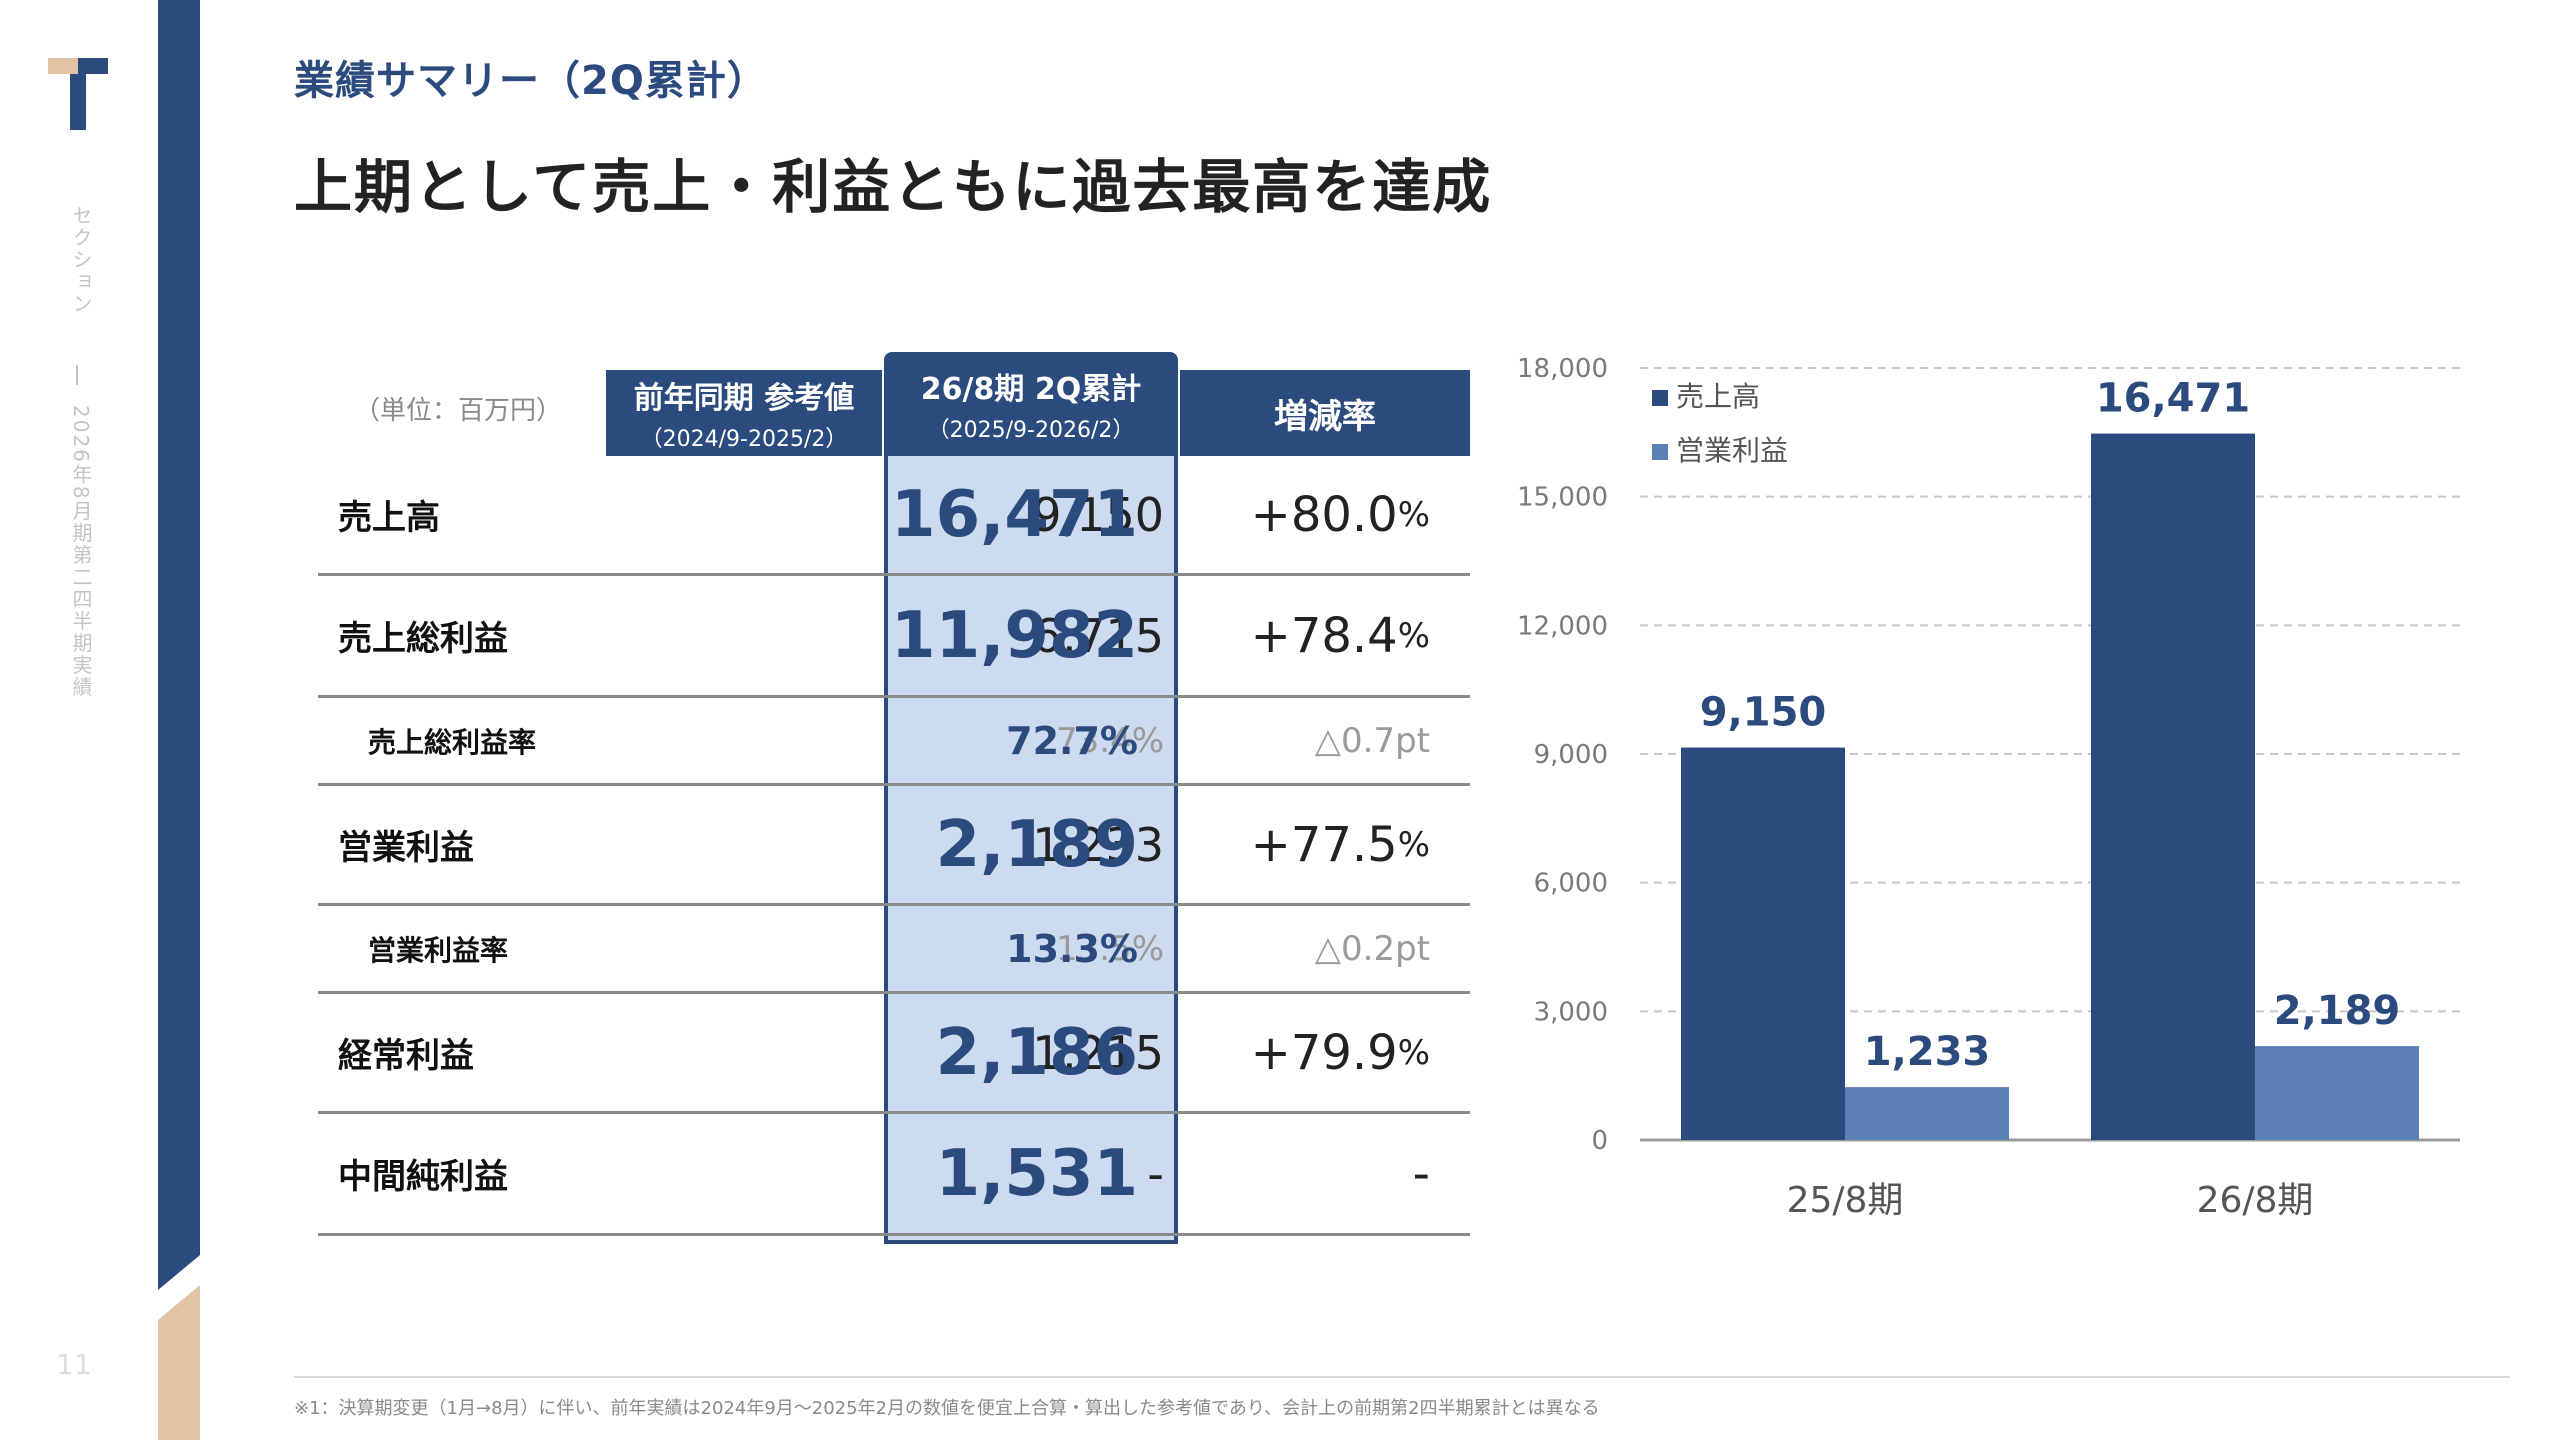  What do you see at coordinates (1109, 948) in the screenshot?
I see `prev-value: 13.5%` at bounding box center [1109, 948].